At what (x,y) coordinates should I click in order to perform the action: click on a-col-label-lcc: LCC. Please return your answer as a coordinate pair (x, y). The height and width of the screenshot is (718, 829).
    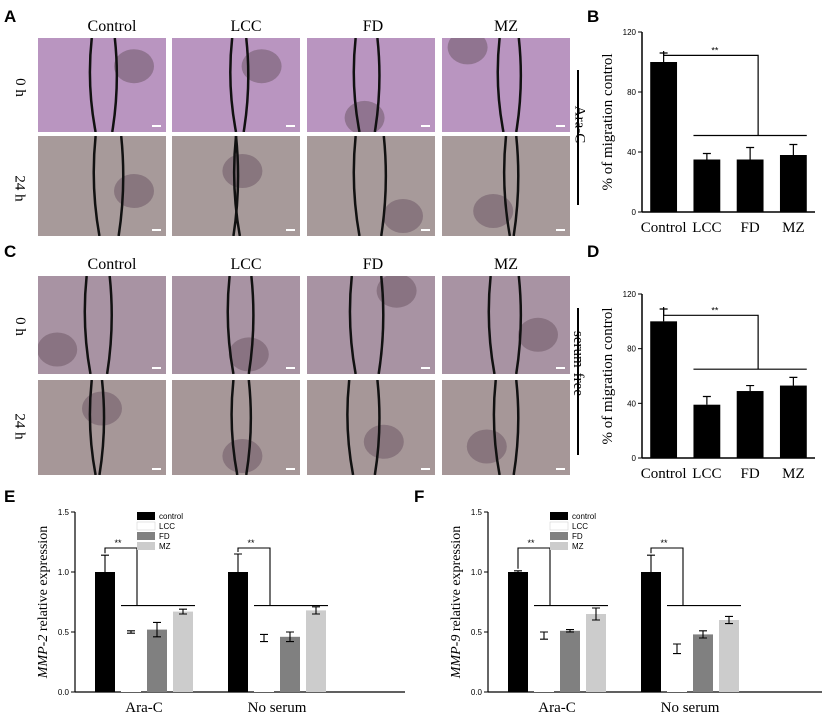
    Looking at the image, I should click on (246, 26).